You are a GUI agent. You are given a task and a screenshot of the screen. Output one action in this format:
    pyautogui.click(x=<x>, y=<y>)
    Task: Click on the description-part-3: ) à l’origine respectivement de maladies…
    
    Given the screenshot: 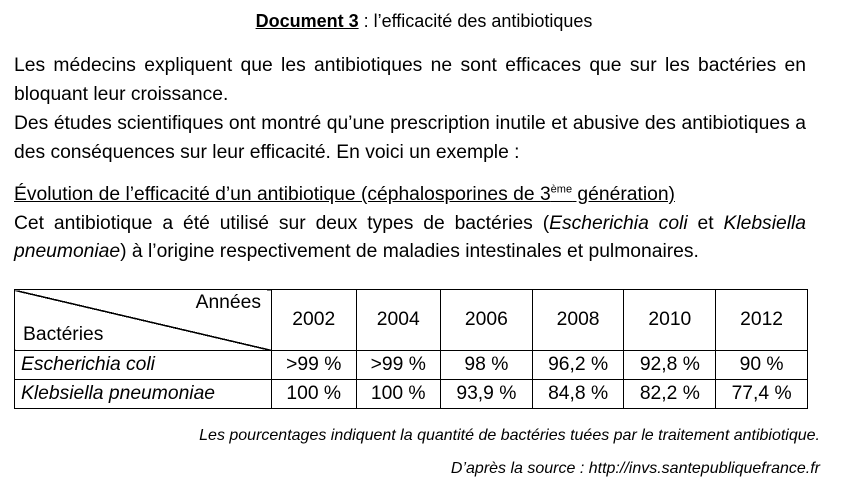 What is the action you would take?
    pyautogui.click(x=409, y=251)
    